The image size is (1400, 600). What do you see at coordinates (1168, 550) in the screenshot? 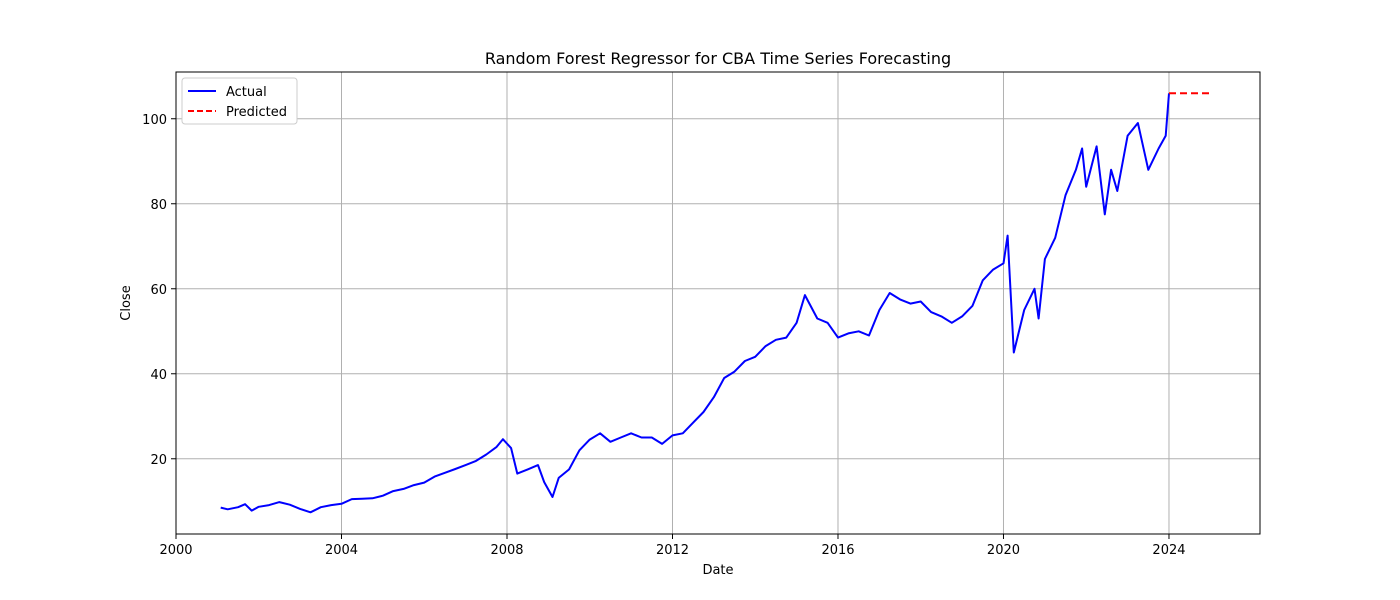
I see `x-tick-label: 2024` at bounding box center [1168, 550].